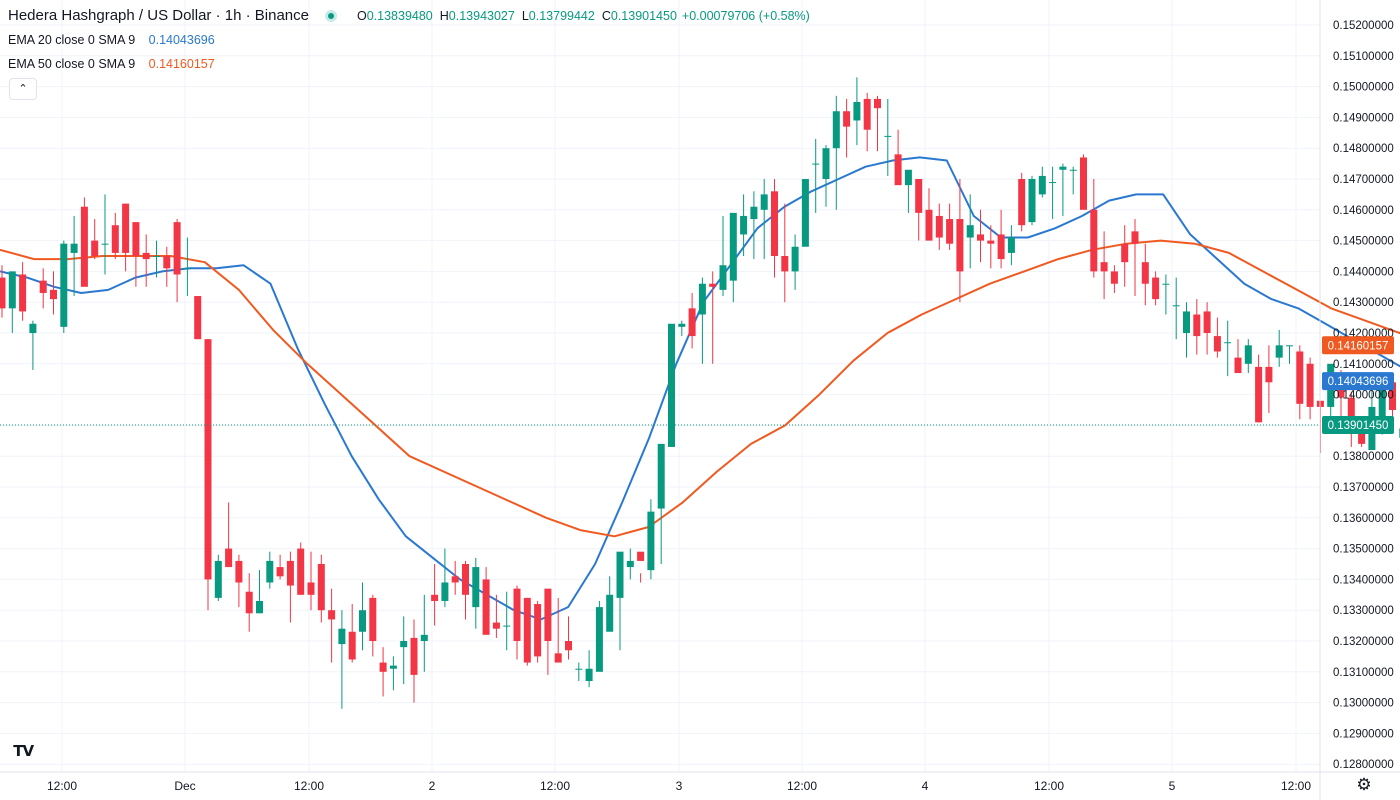 The width and height of the screenshot is (1400, 800). I want to click on indicator-ema50-legend: EMA 50 close 0 SMA 9 0.14160157, so click(111, 64).